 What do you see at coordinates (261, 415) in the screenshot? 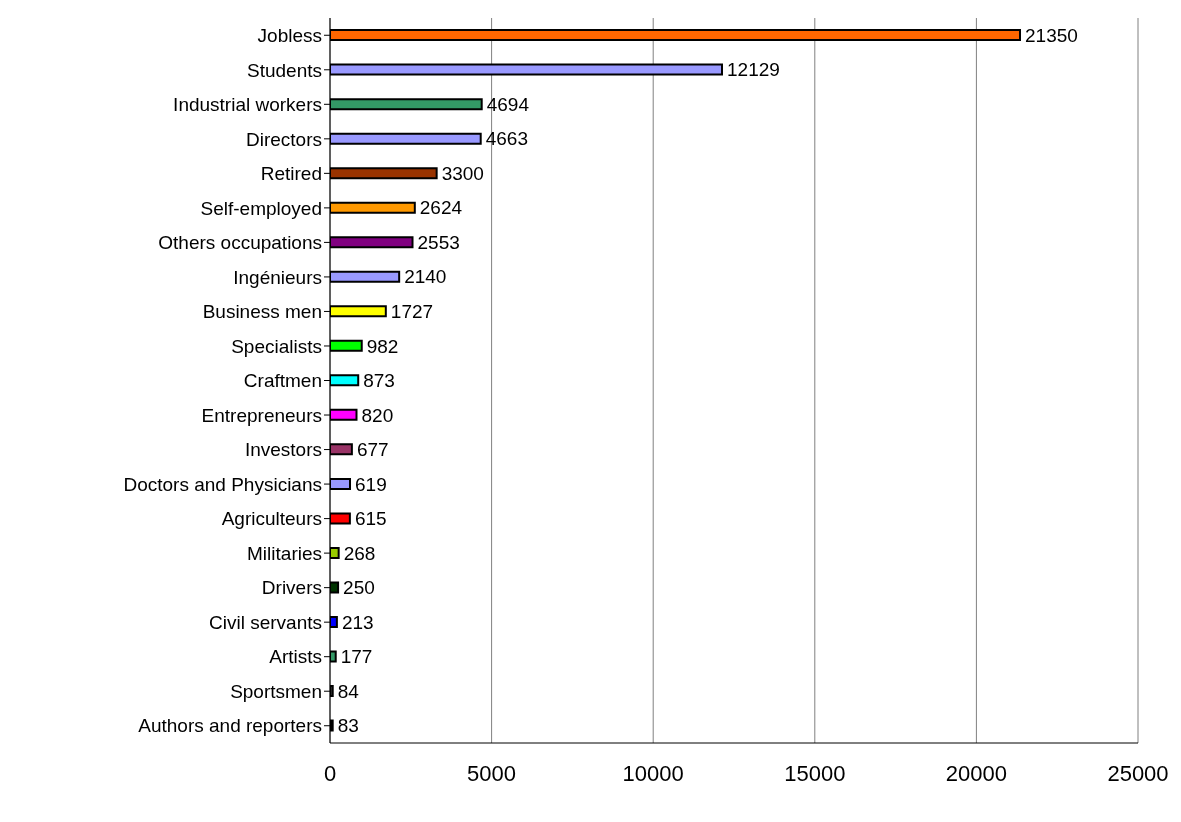
I see `y-tick-label: Entrepreneurs` at bounding box center [261, 415].